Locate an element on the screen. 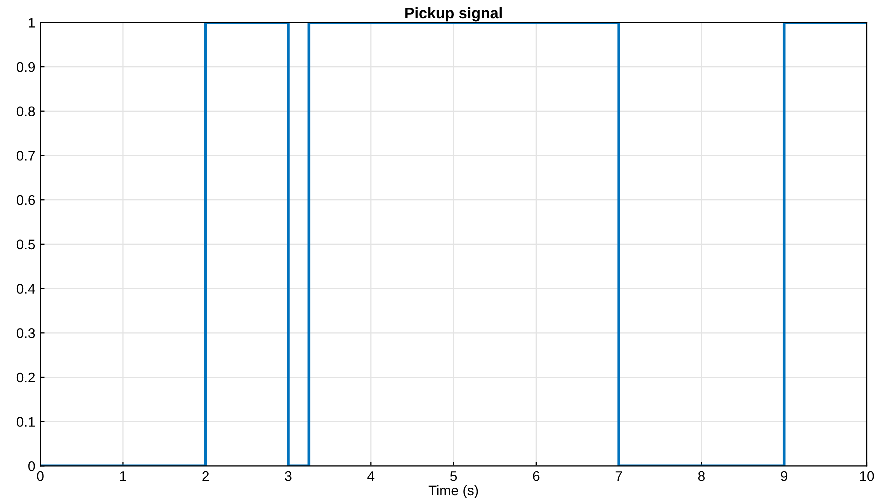 Image resolution: width=882 pixels, height=504 pixels. x-tick-label: 6 is located at coordinates (536, 476).